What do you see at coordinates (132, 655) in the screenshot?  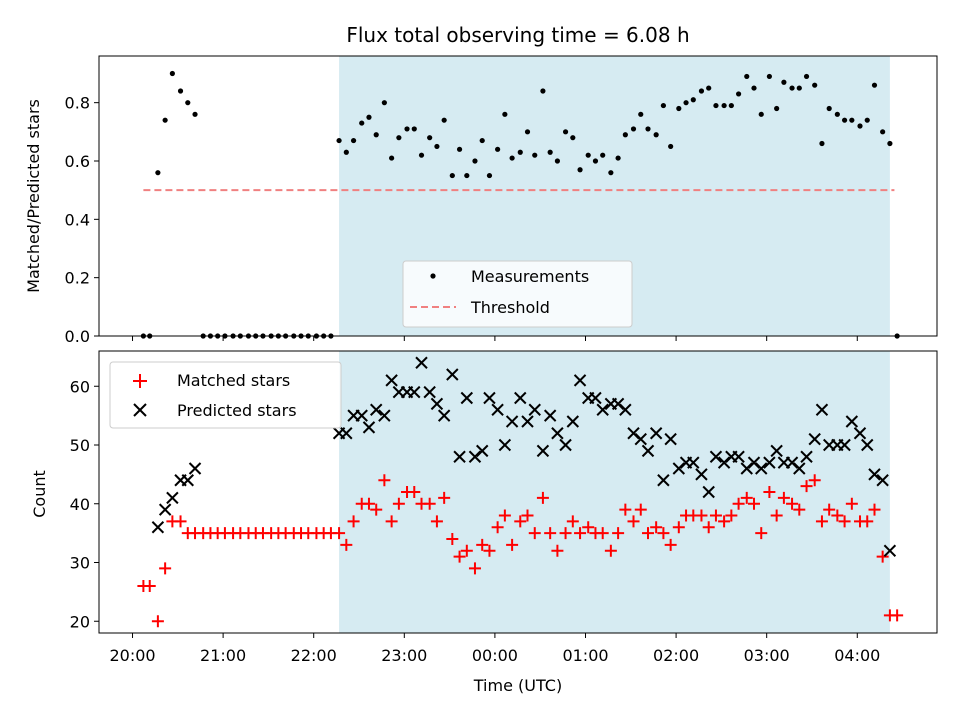 I see `xtick-label-0: 20:00` at bounding box center [132, 655].